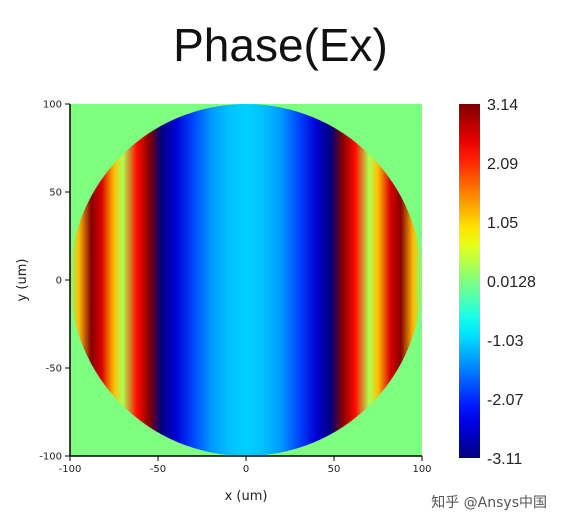 This screenshot has width=561, height=526. What do you see at coordinates (158, 469) in the screenshot?
I see `x-tick-label: -50` at bounding box center [158, 469].